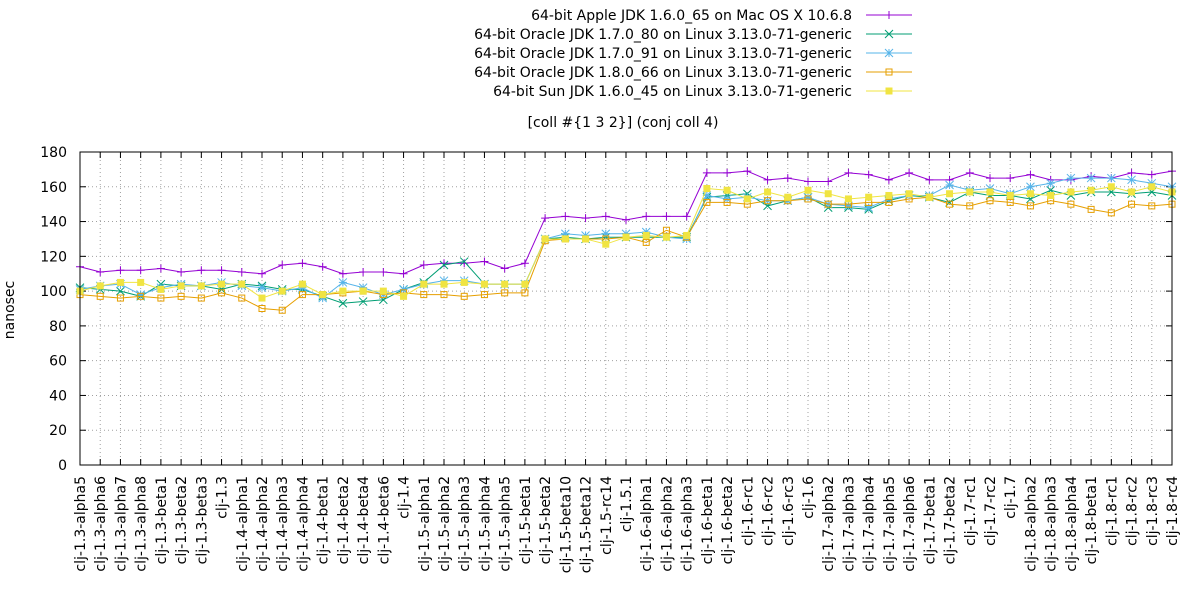 This screenshot has width=1200, height=600. Describe the element at coordinates (445, 524) in the screenshot. I see `x-tick-label: clj-1.5-alpha2` at that location.